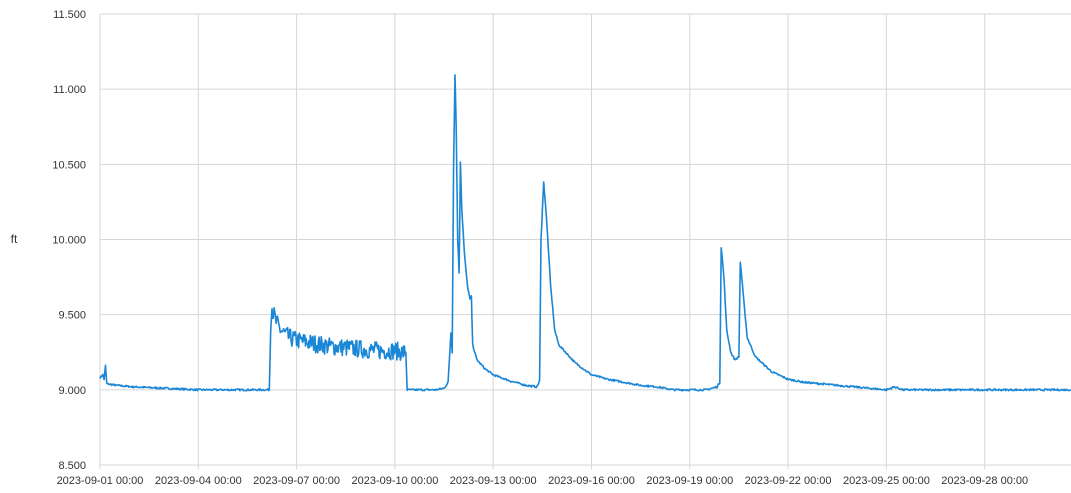 This screenshot has height=493, width=1071. What do you see at coordinates (493, 481) in the screenshot?
I see `x-tick-label: 2023-09-13 00:00` at bounding box center [493, 481].